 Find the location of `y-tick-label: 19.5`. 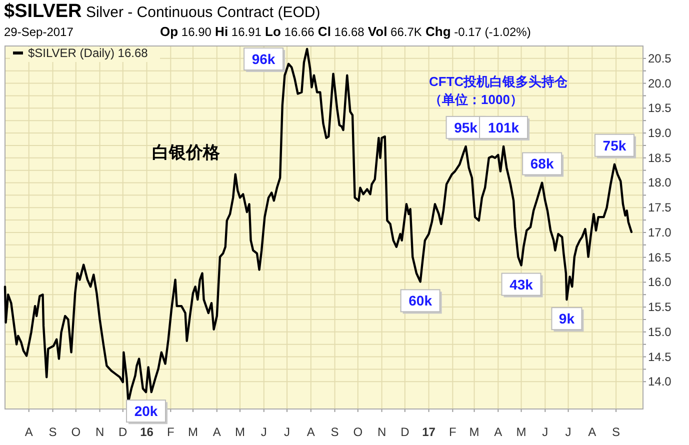

y-tick-label: 19.5 is located at coordinates (660, 108).